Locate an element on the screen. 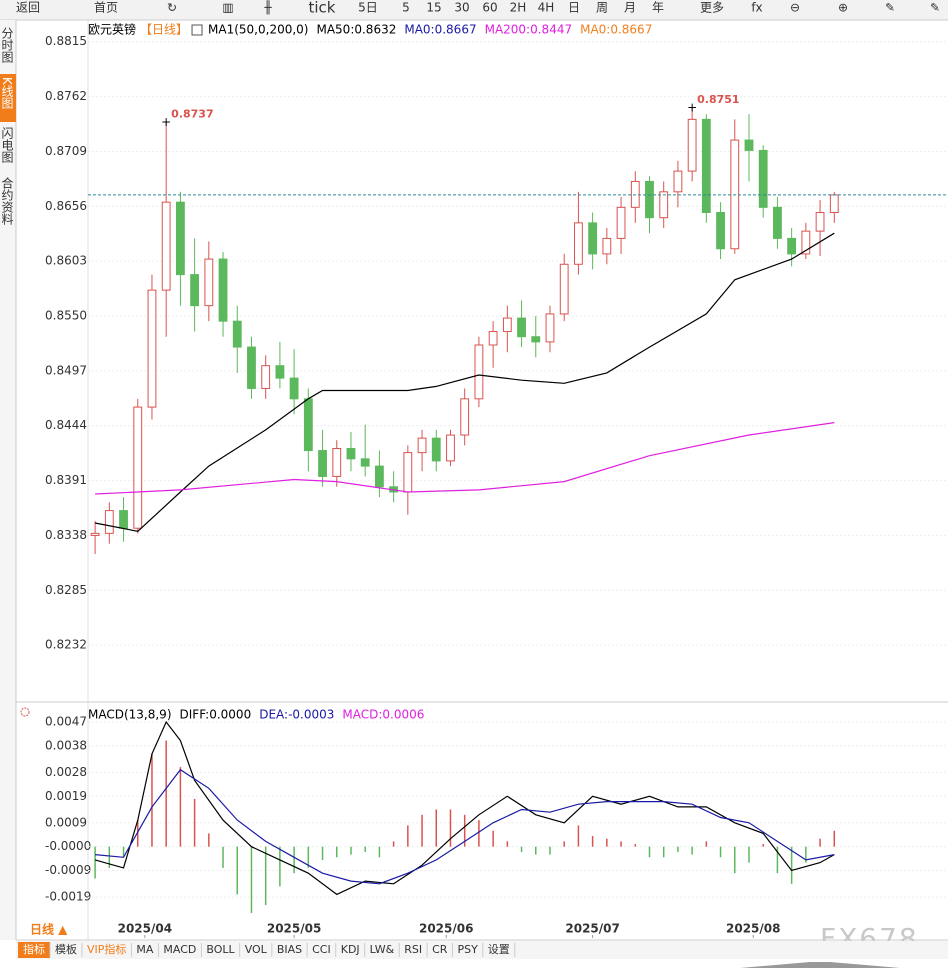 The image size is (948, 974). legend-item: MACD:0.0006 is located at coordinates (383, 715).